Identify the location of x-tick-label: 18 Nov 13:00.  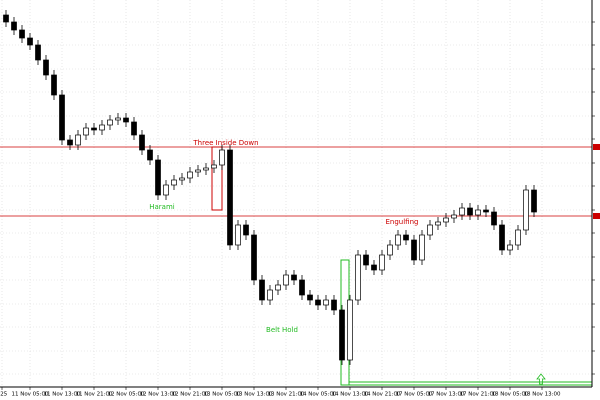
(542, 395).